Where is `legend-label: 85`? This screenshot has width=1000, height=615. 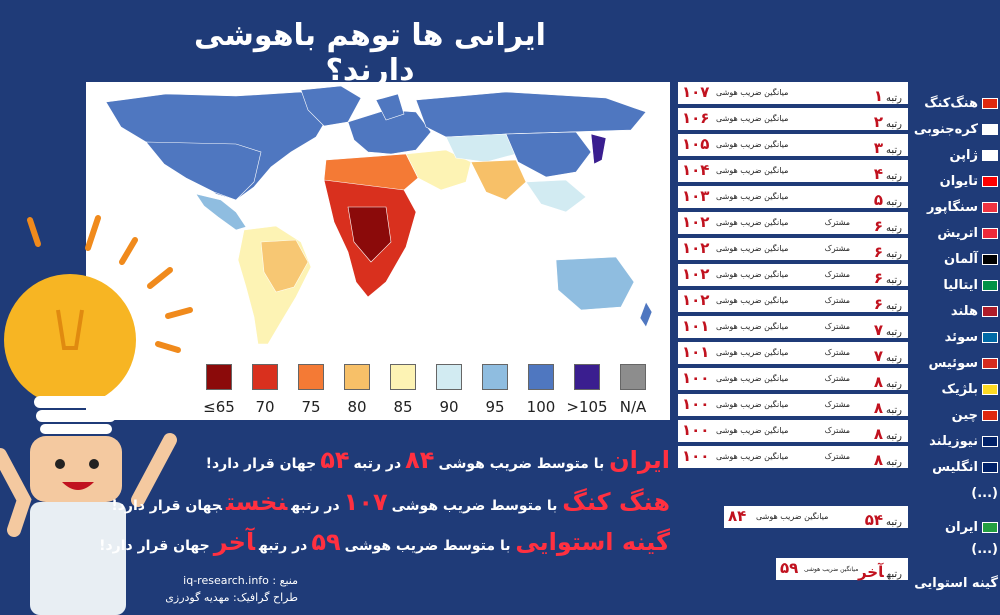
legend-label: 85 is located at coordinates (403, 407).